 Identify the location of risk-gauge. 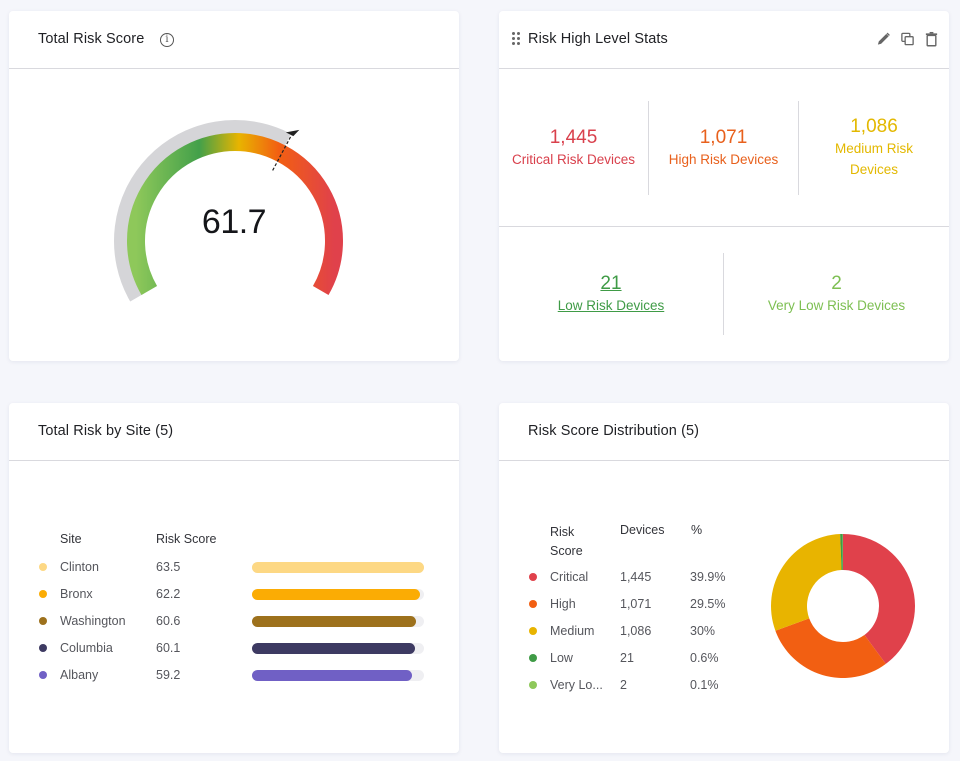
(228, 211).